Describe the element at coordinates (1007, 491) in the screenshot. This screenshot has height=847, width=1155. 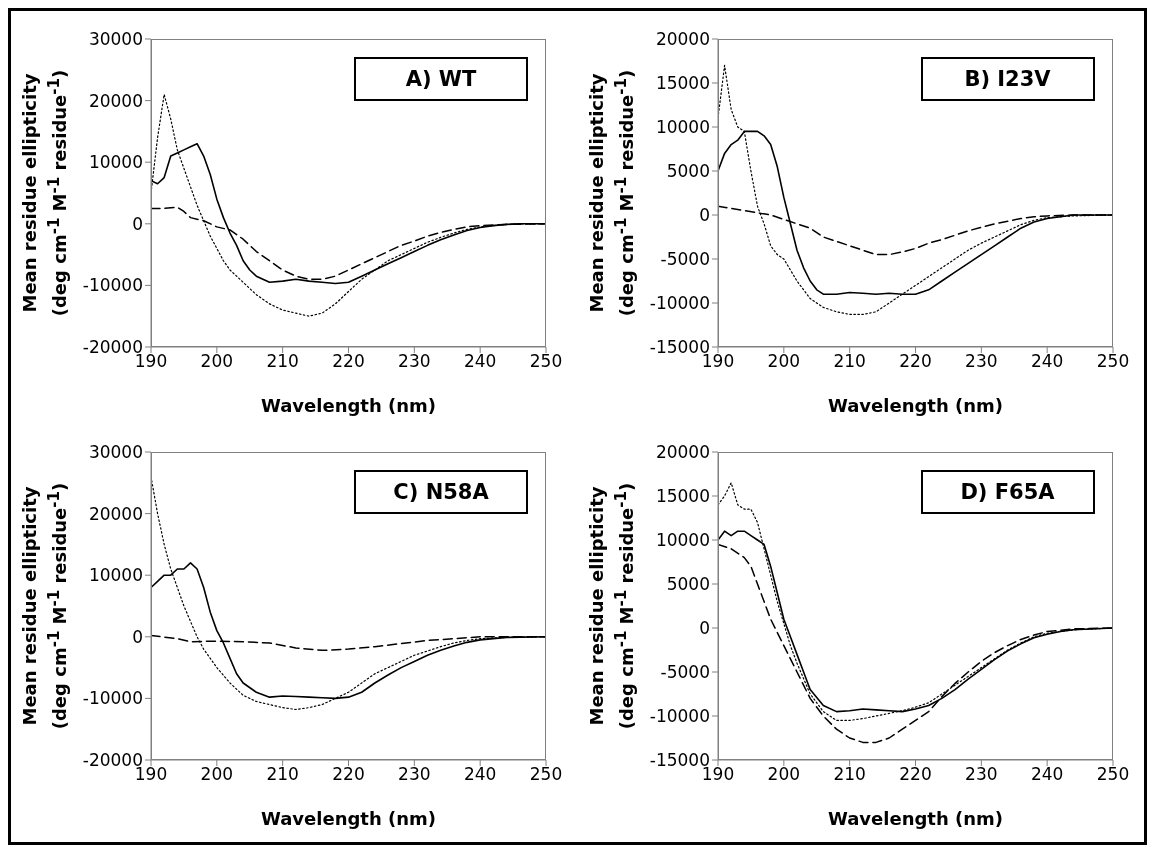
I see `text: D) F65A` at that location.